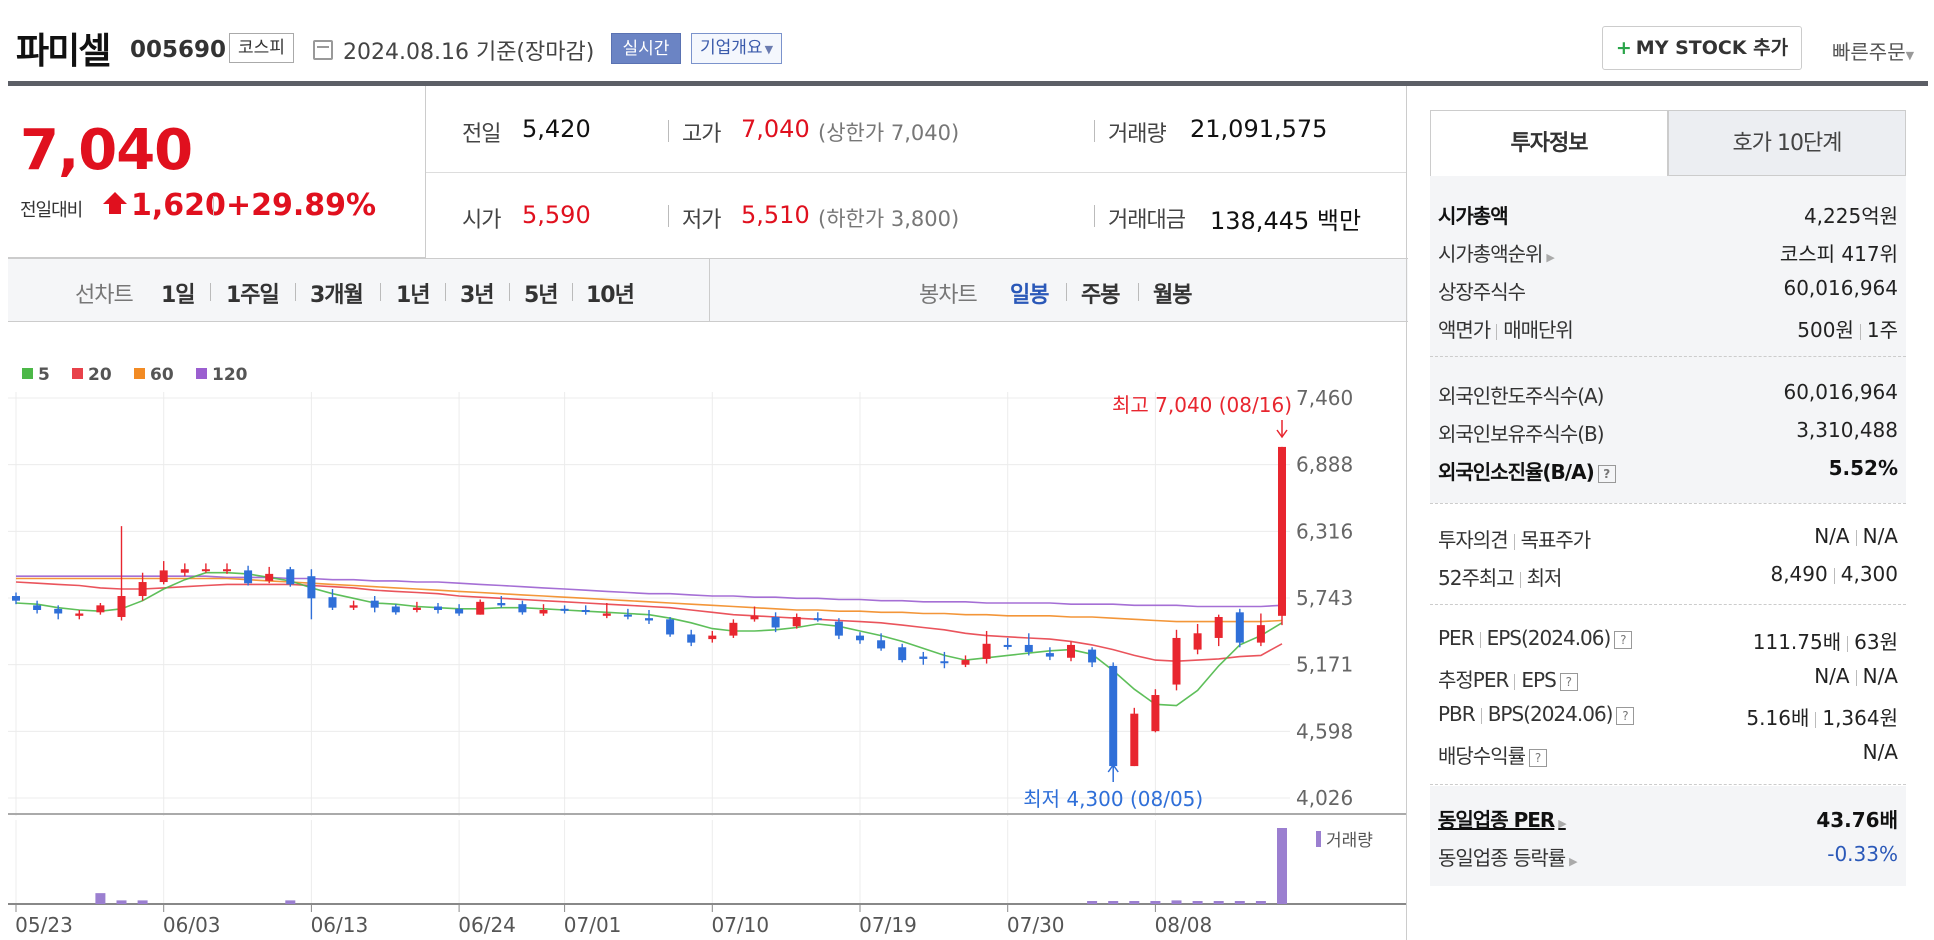 The image size is (1934, 940). Describe the element at coordinates (1860, 718) in the screenshot. I see `bps-value: 1,364원` at that location.